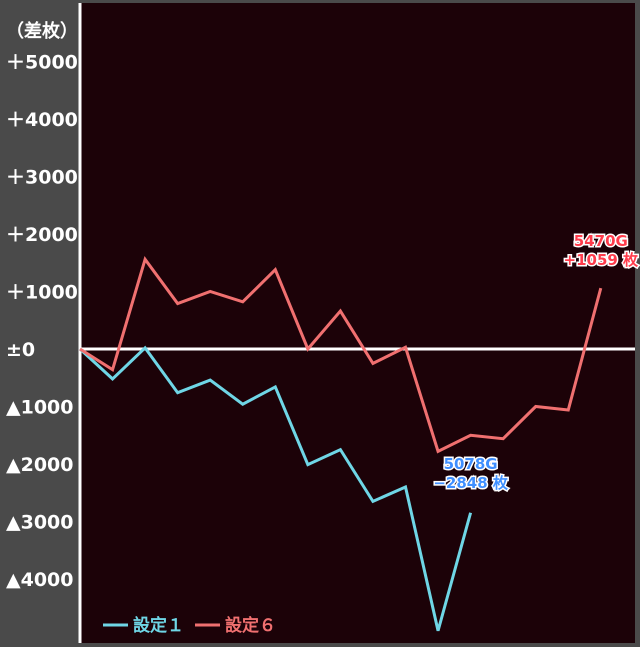  I want to click on y-tick-label: ▲3000, so click(40, 523).